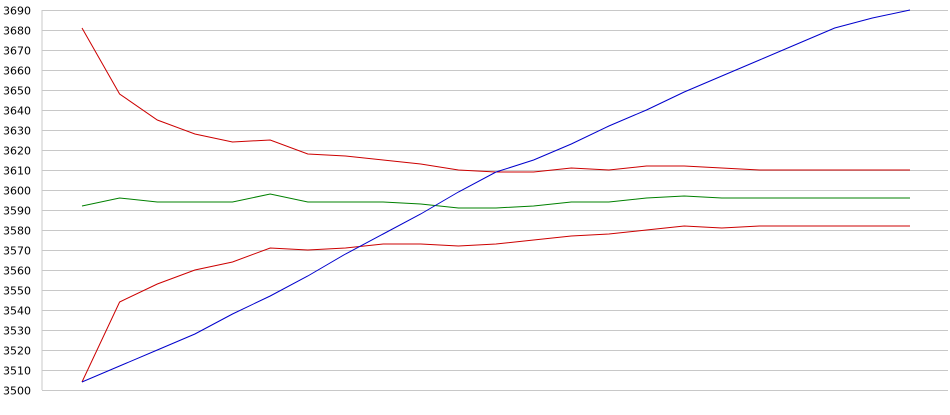  What do you see at coordinates (17, 191) in the screenshot?
I see `y-tick-label: 3600` at bounding box center [17, 191].